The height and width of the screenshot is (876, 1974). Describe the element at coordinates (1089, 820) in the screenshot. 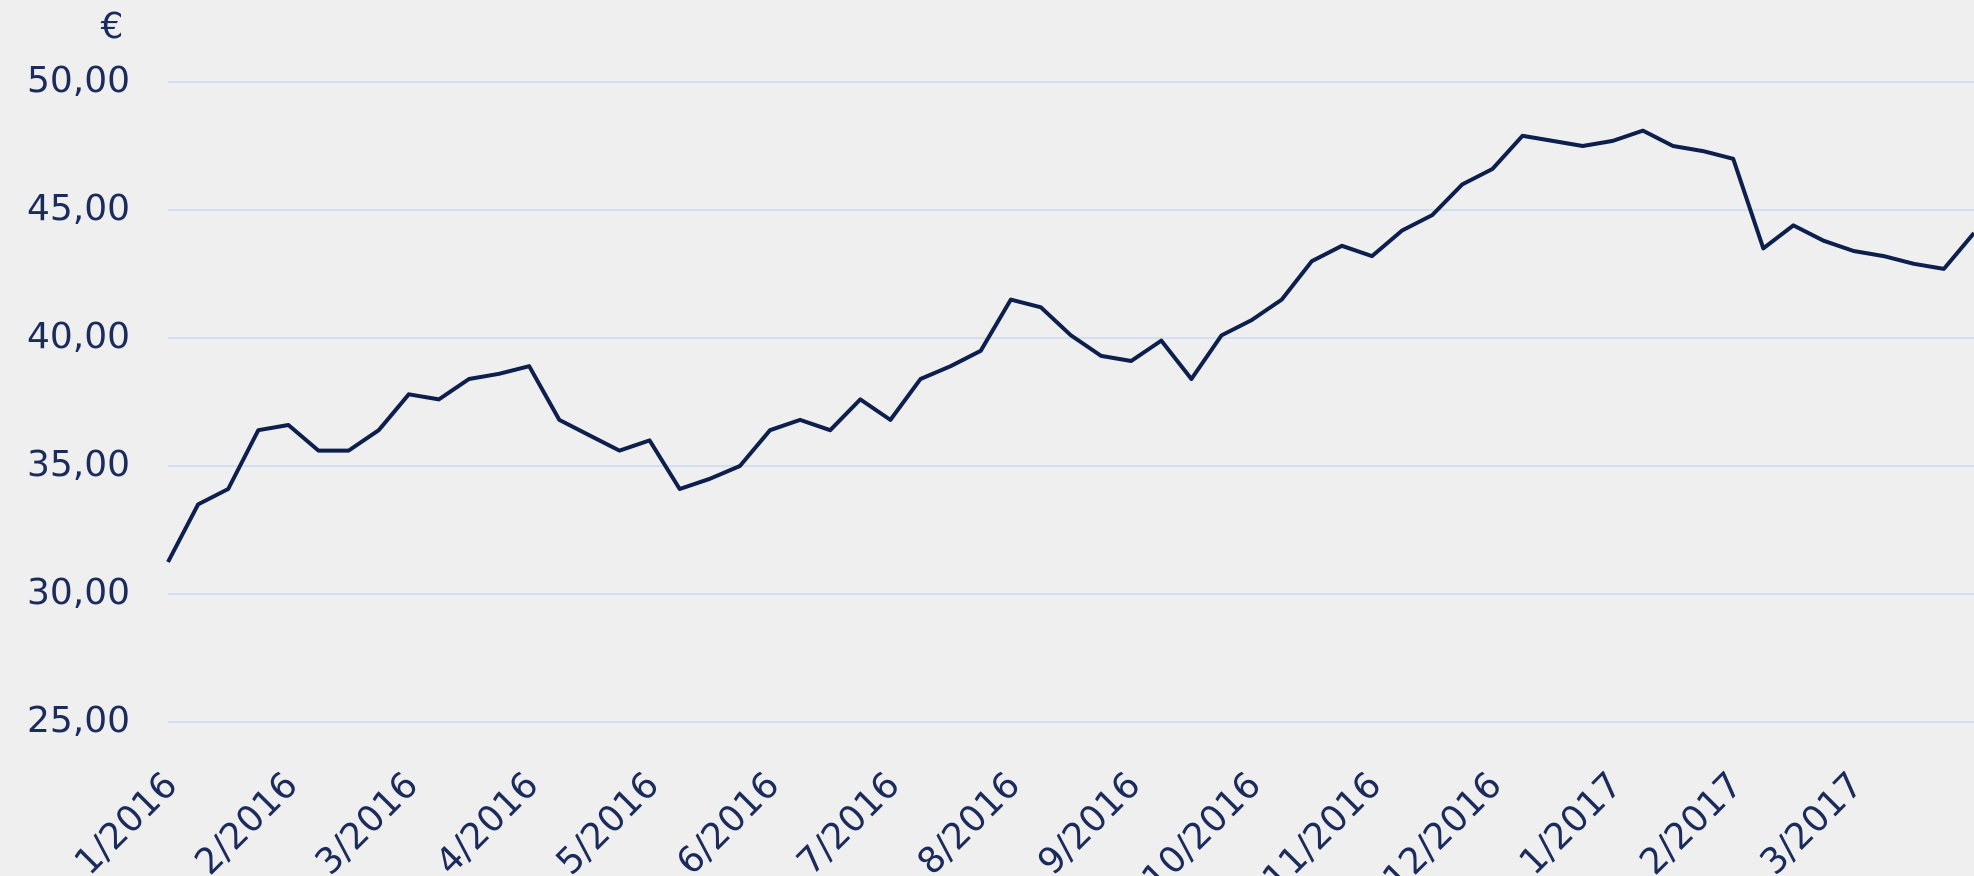

I see `x-tick-label: 9/2016` at that location.